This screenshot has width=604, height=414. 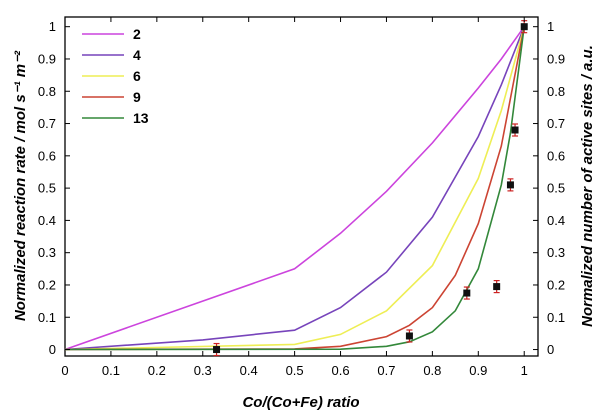 What do you see at coordinates (47, 220) in the screenshot?
I see `y-tick-label-left-4: 0.4` at bounding box center [47, 220].